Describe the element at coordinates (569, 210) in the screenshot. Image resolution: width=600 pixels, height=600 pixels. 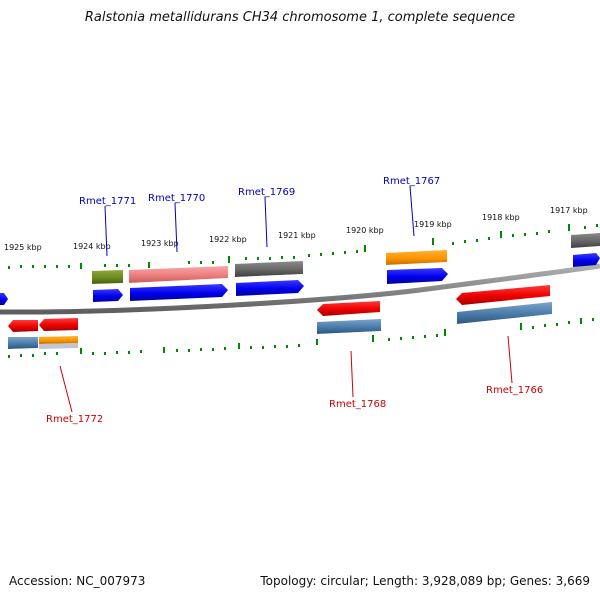
I see `scale-label: 1917 kbp` at that location.